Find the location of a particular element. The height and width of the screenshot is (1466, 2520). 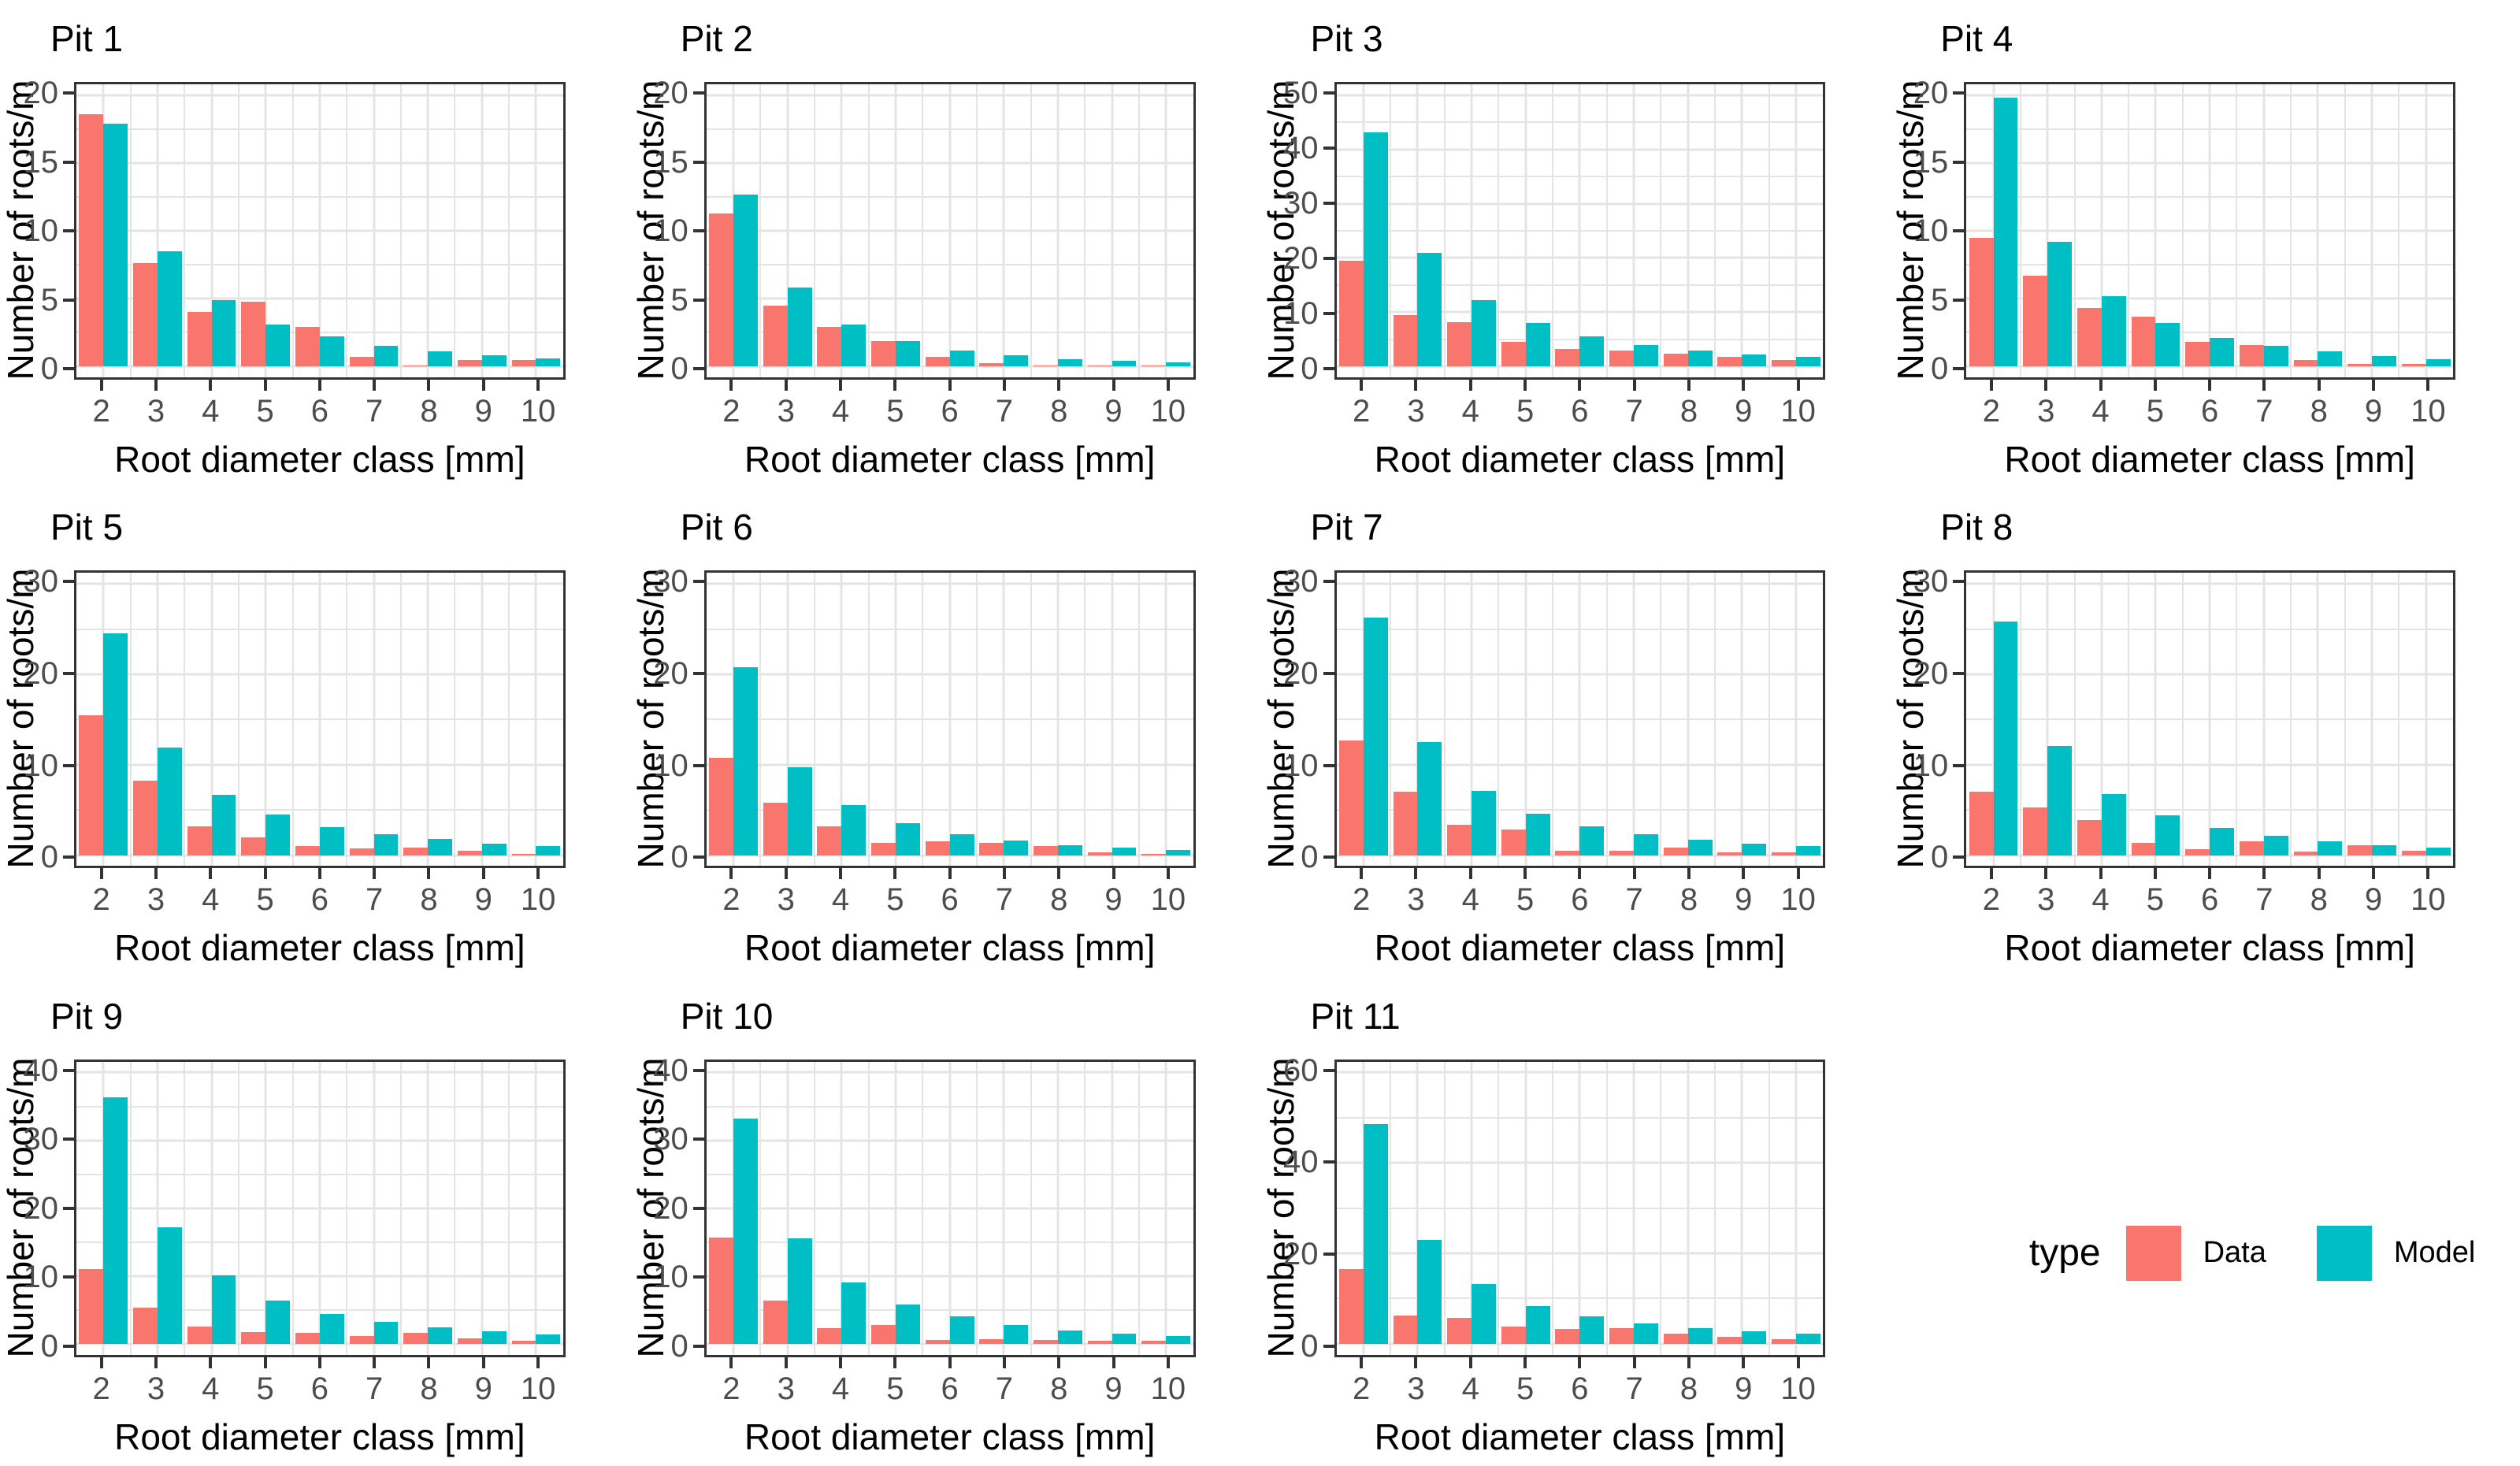

chart-title: Pit 1 is located at coordinates (87, 38).